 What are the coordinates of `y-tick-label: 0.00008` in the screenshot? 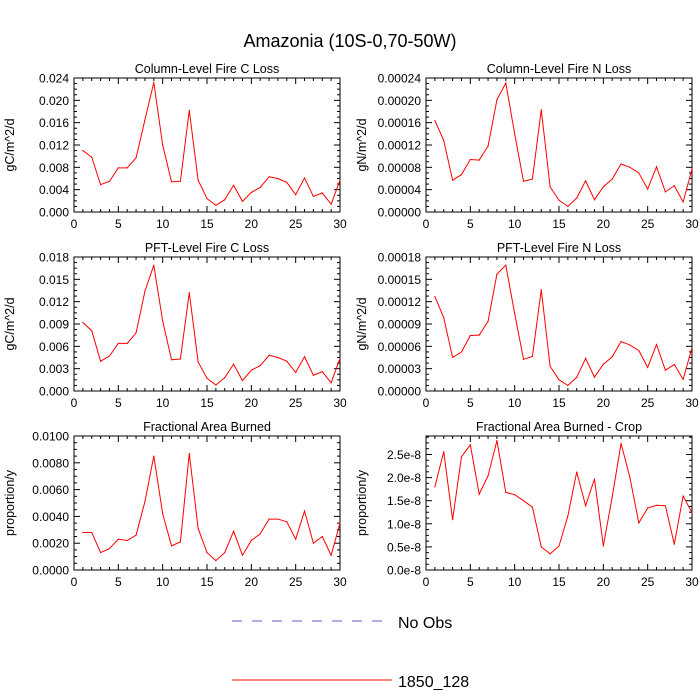 It's located at (400, 168).